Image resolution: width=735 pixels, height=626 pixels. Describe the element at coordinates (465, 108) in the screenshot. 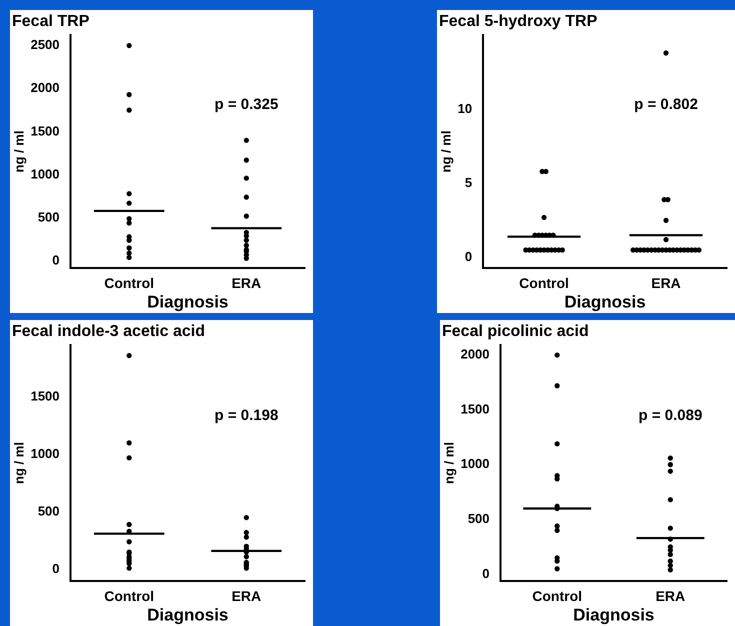

I see `y-tick-label: 10` at that location.